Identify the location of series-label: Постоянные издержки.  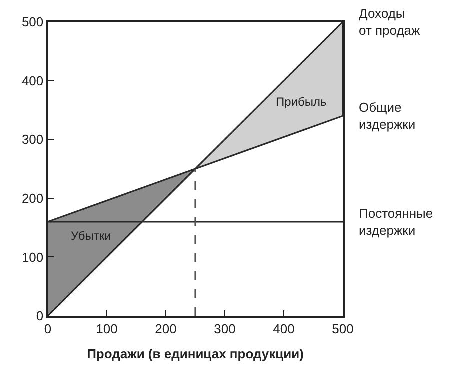
(396, 222).